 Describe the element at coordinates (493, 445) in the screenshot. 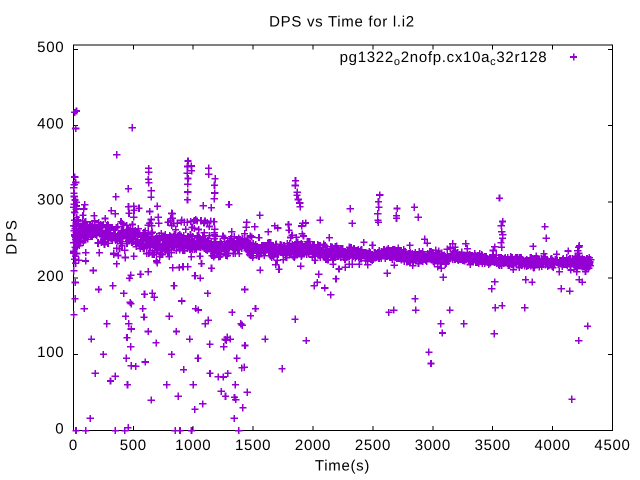

I see `svg-text: 3500` at that location.